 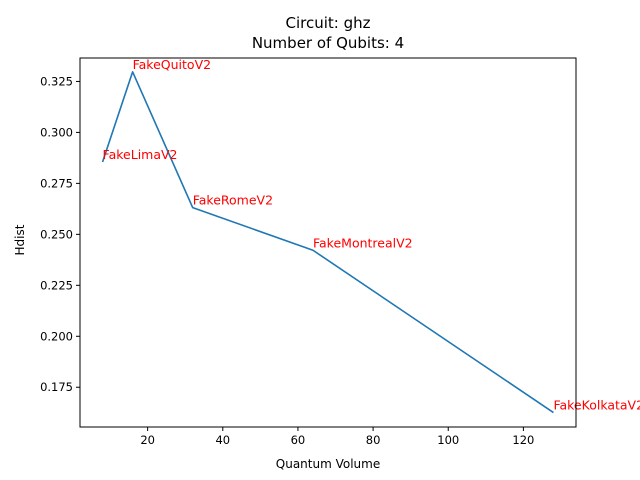 What do you see at coordinates (20, 239) in the screenshot?
I see `y-axis-label: Hdist` at bounding box center [20, 239].